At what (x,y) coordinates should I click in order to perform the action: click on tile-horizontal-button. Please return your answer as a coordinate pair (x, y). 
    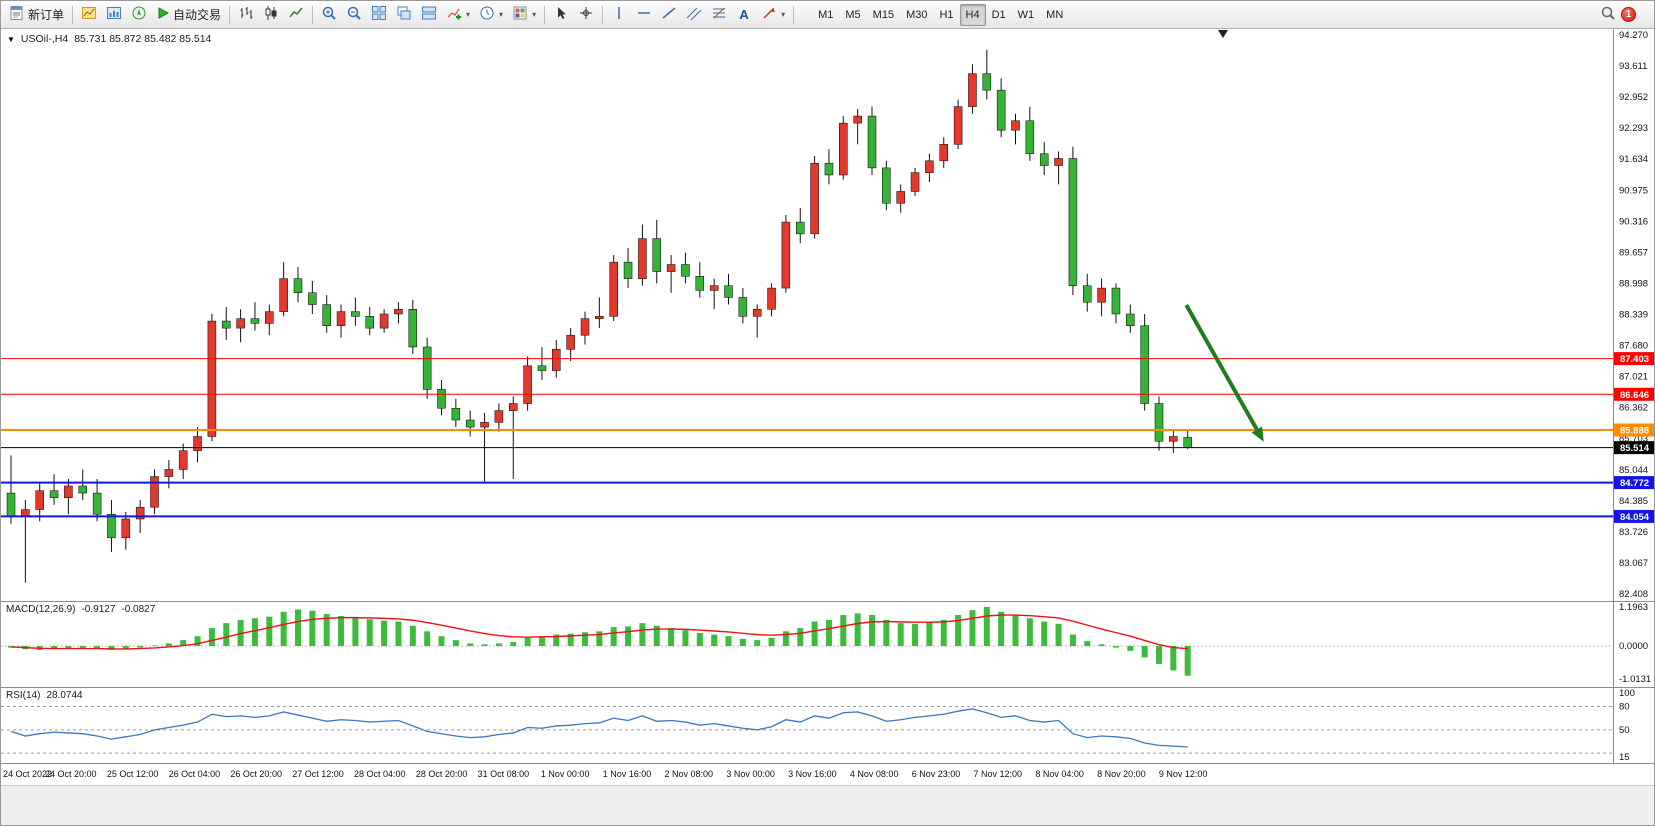
    Looking at the image, I should click on (429, 15).